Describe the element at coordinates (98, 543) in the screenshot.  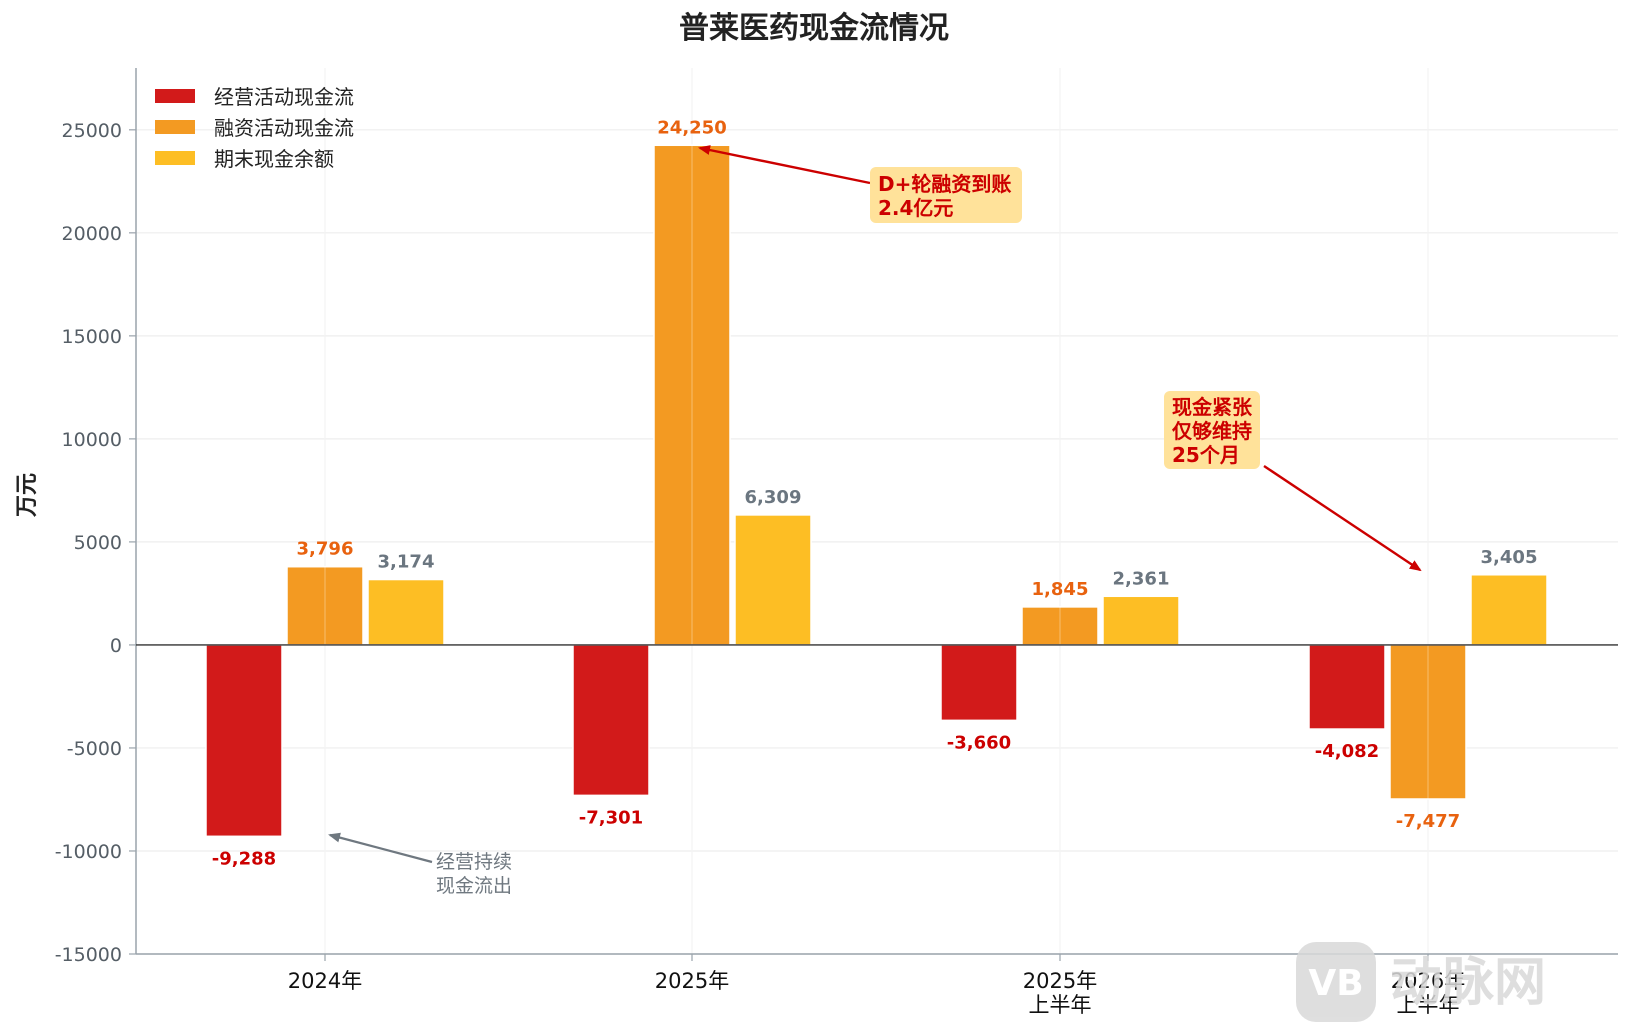
I see `y-tick-label: 5000` at that location.